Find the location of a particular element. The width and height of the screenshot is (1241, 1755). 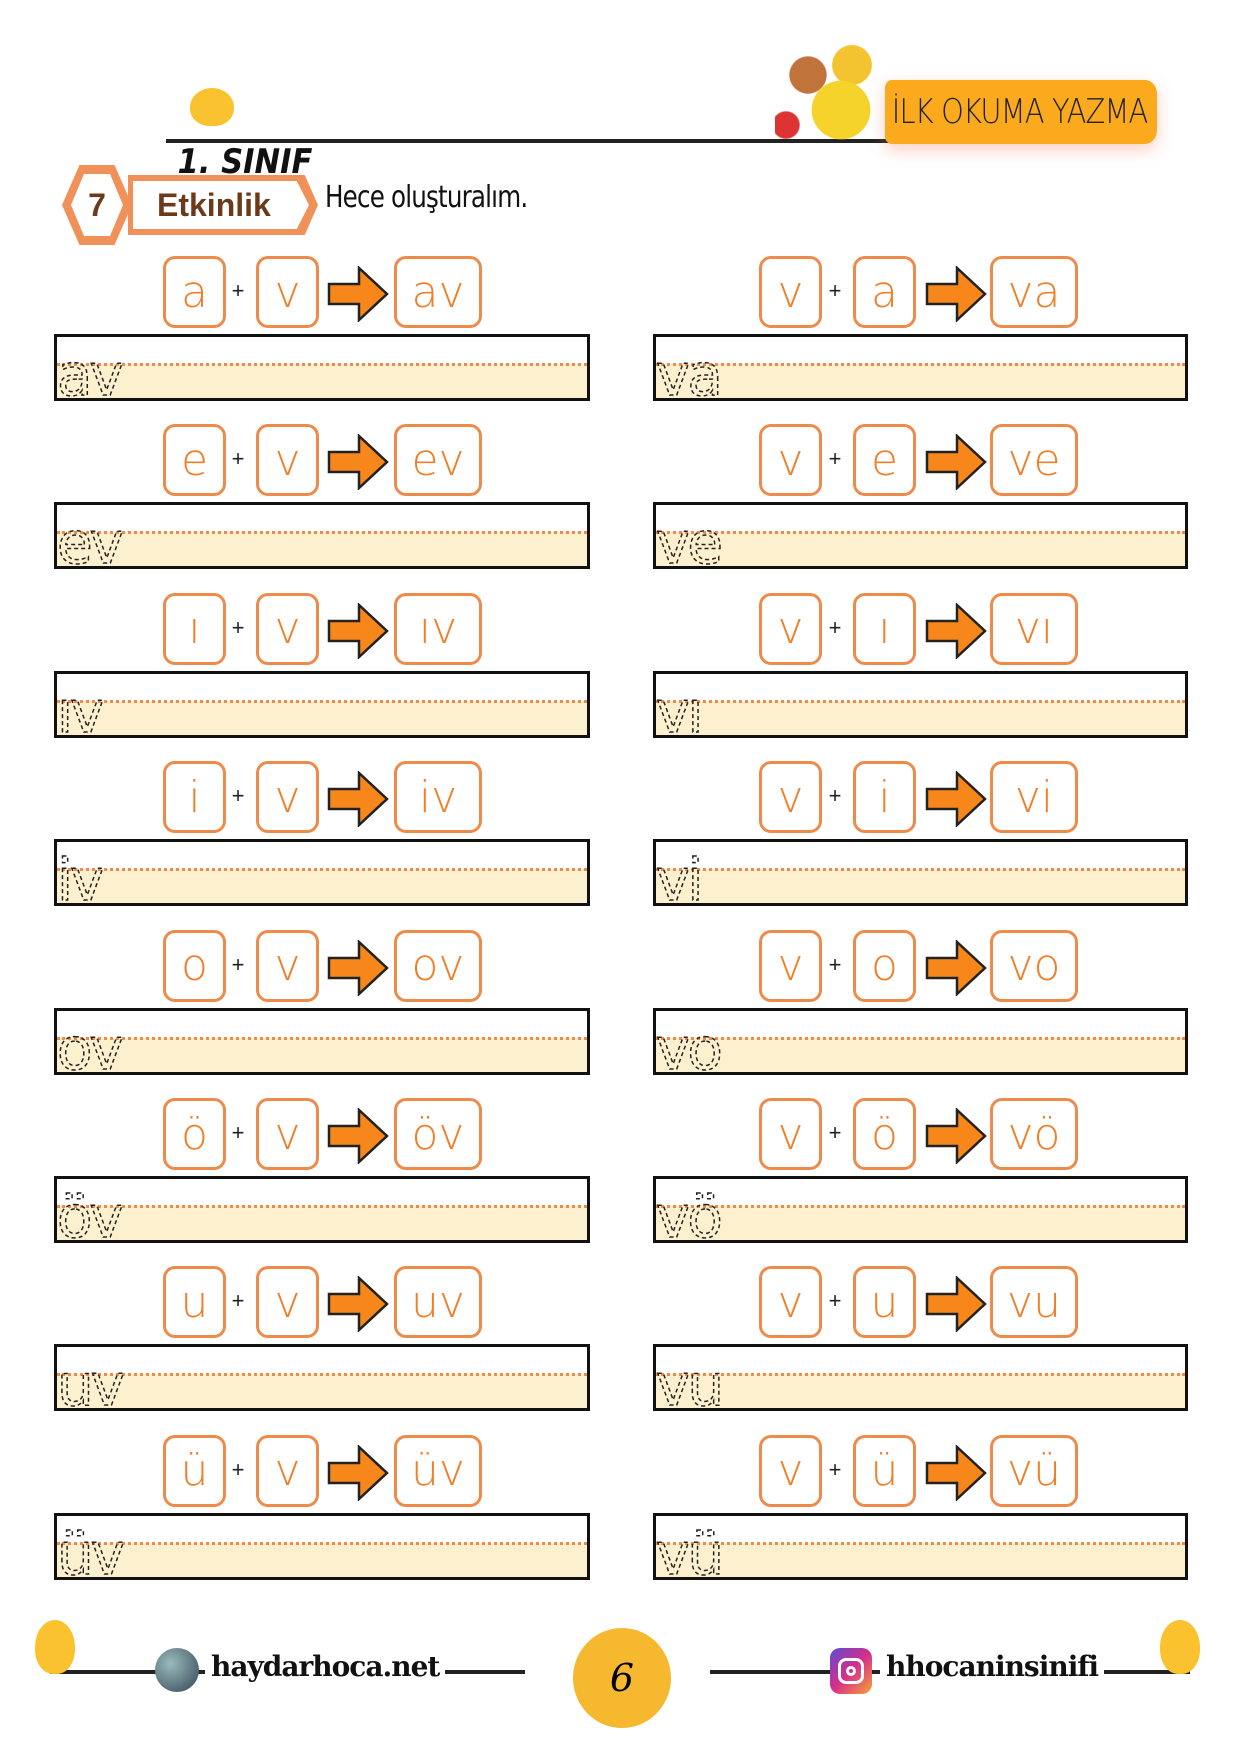

syllable-result-box: uv is located at coordinates (438, 1302).